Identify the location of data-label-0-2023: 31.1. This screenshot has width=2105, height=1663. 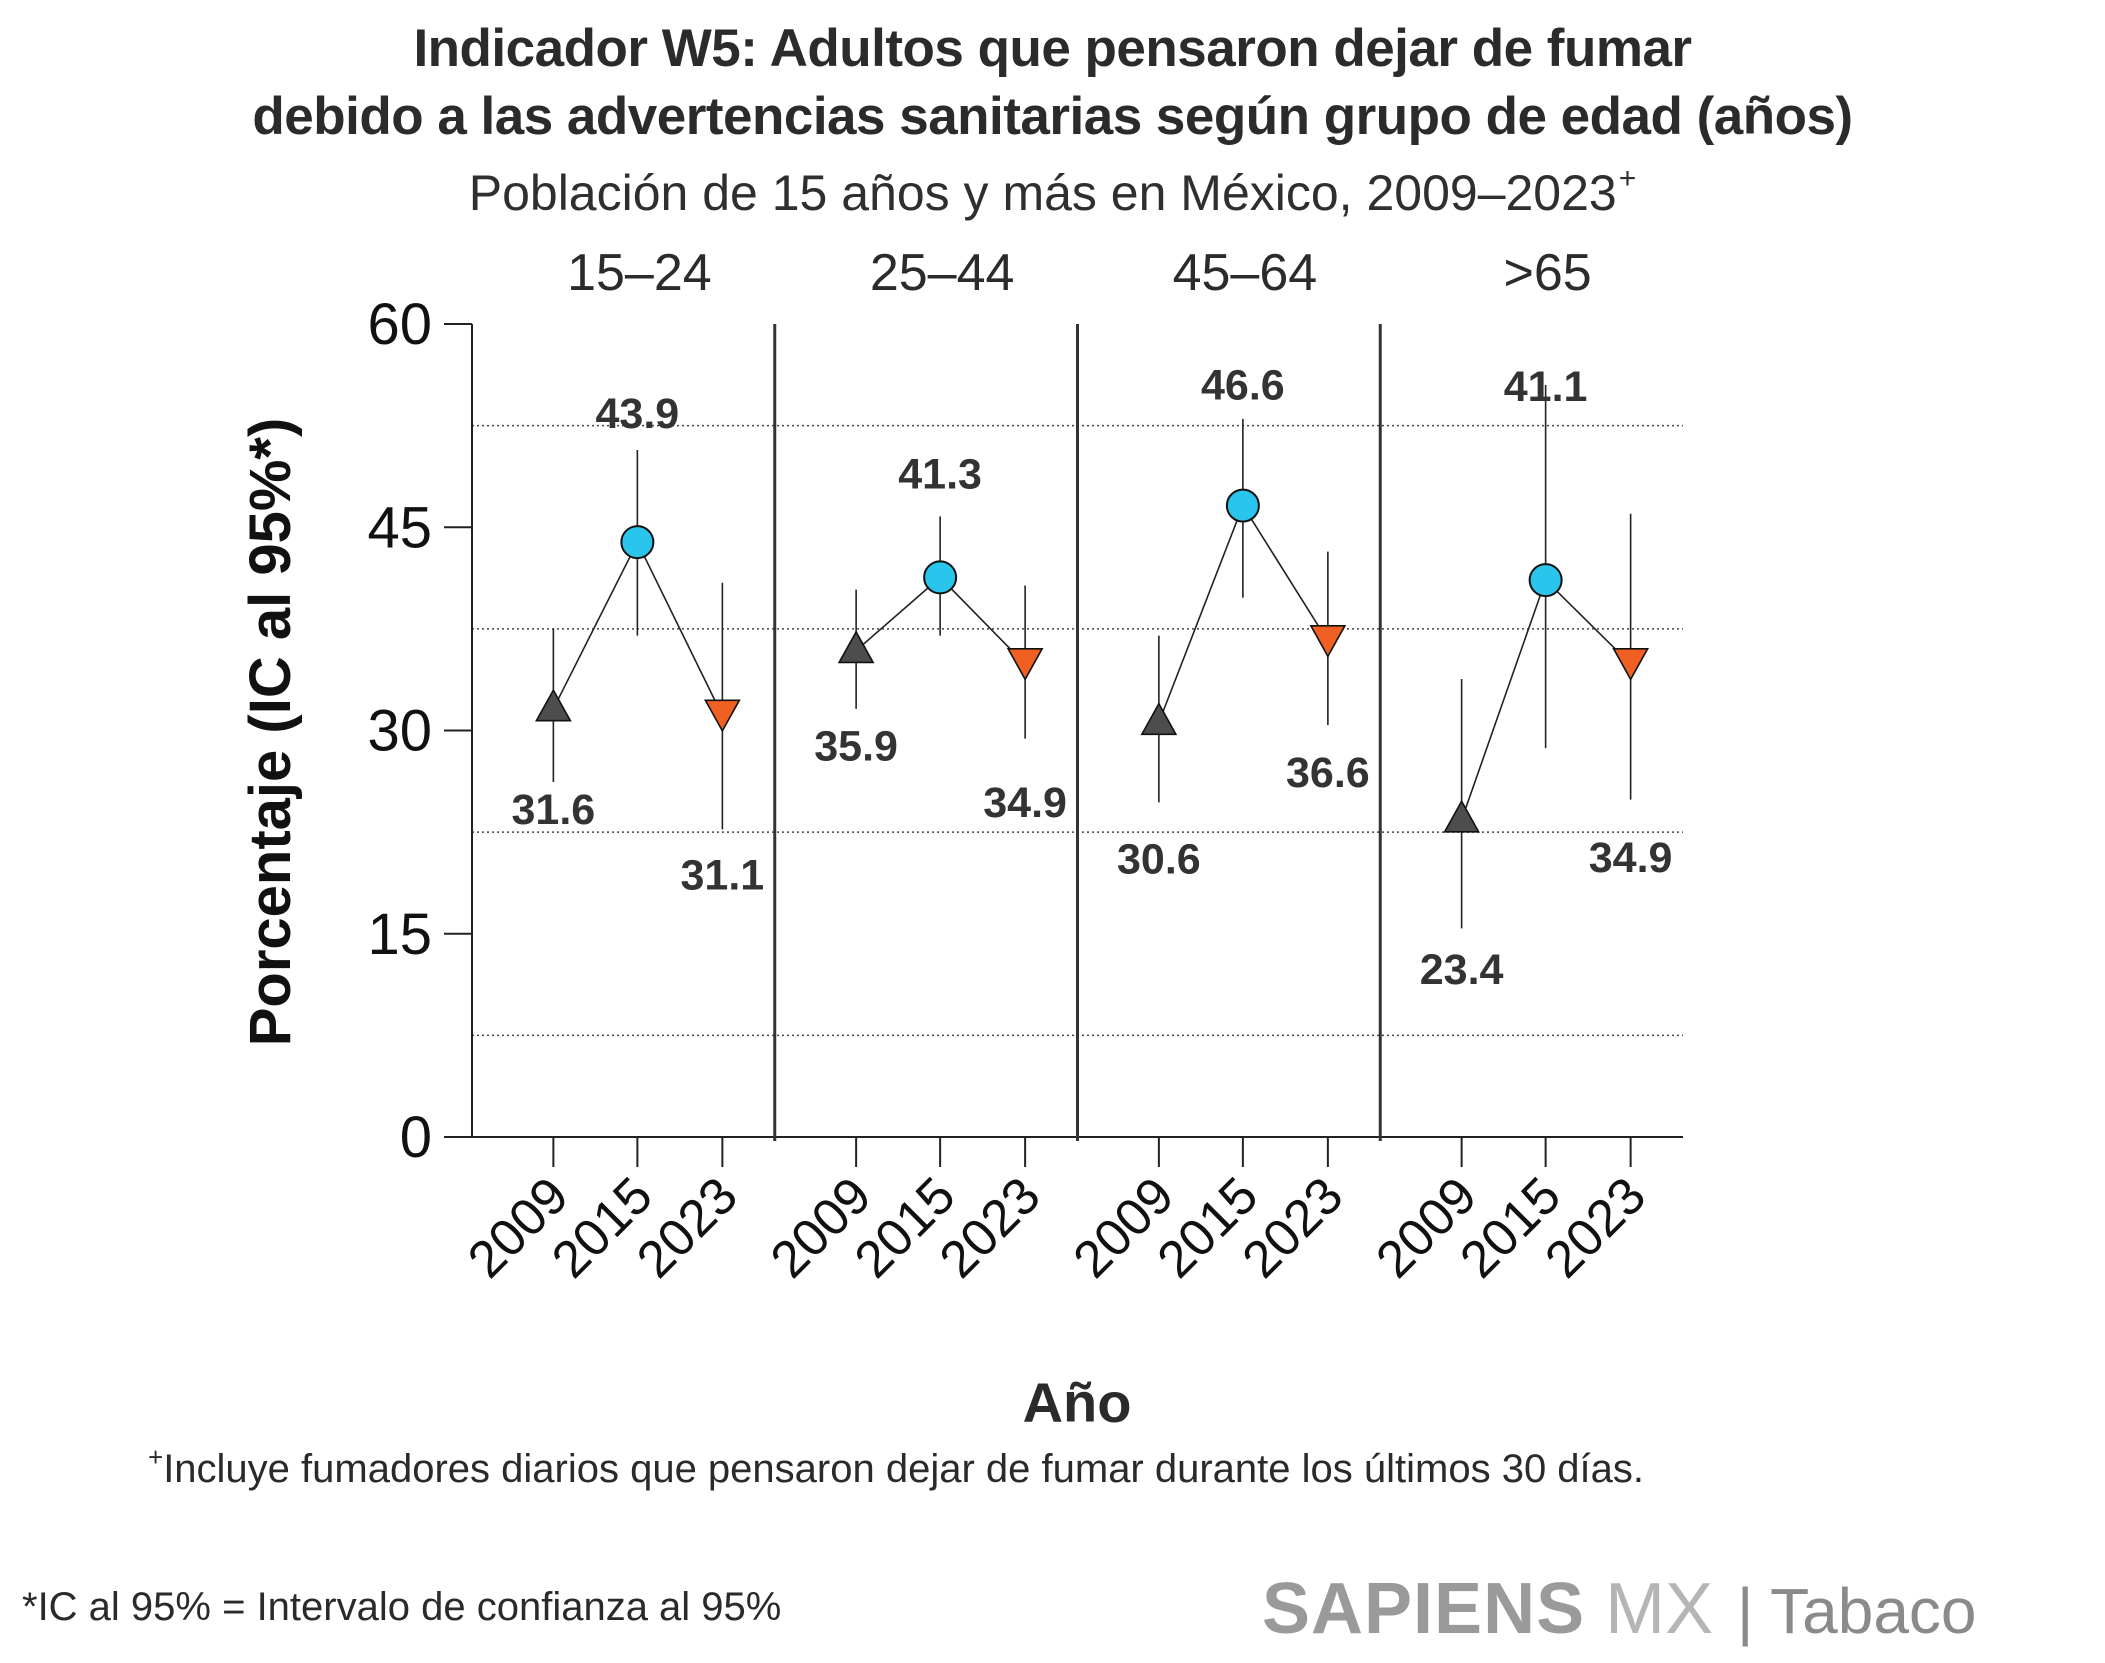
(723, 876).